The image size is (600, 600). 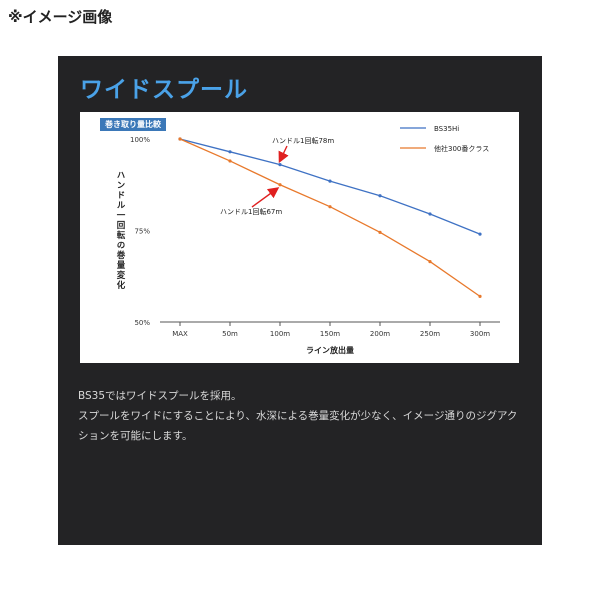 What do you see at coordinates (330, 334) in the screenshot?
I see `x-tick-label: 150m` at bounding box center [330, 334].